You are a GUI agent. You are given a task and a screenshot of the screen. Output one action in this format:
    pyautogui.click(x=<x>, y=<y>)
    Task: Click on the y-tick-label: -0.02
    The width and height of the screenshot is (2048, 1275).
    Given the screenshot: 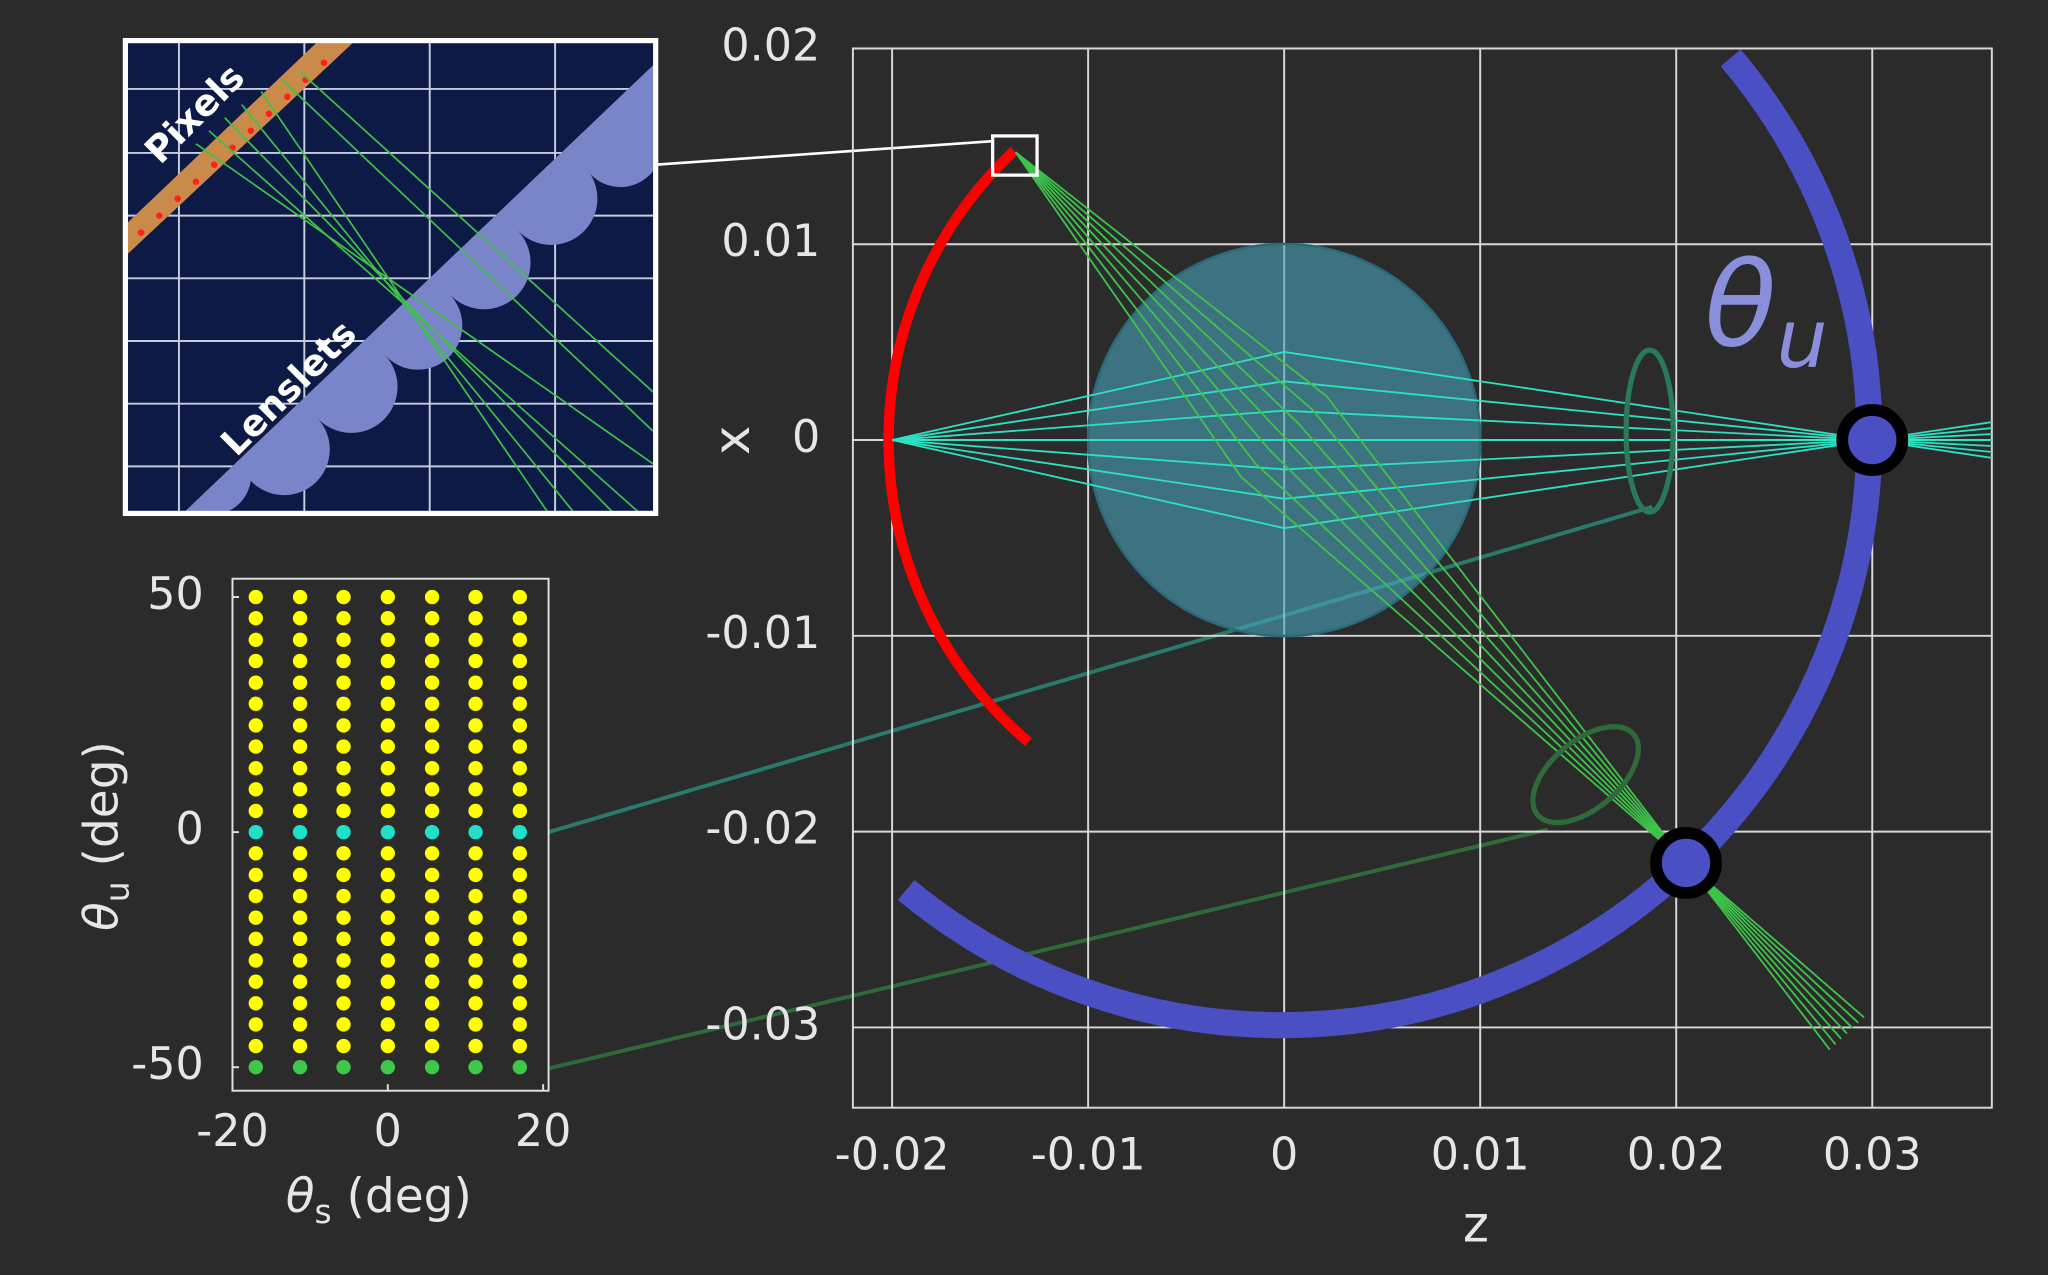 What is the action you would take?
    pyautogui.click(x=762, y=829)
    